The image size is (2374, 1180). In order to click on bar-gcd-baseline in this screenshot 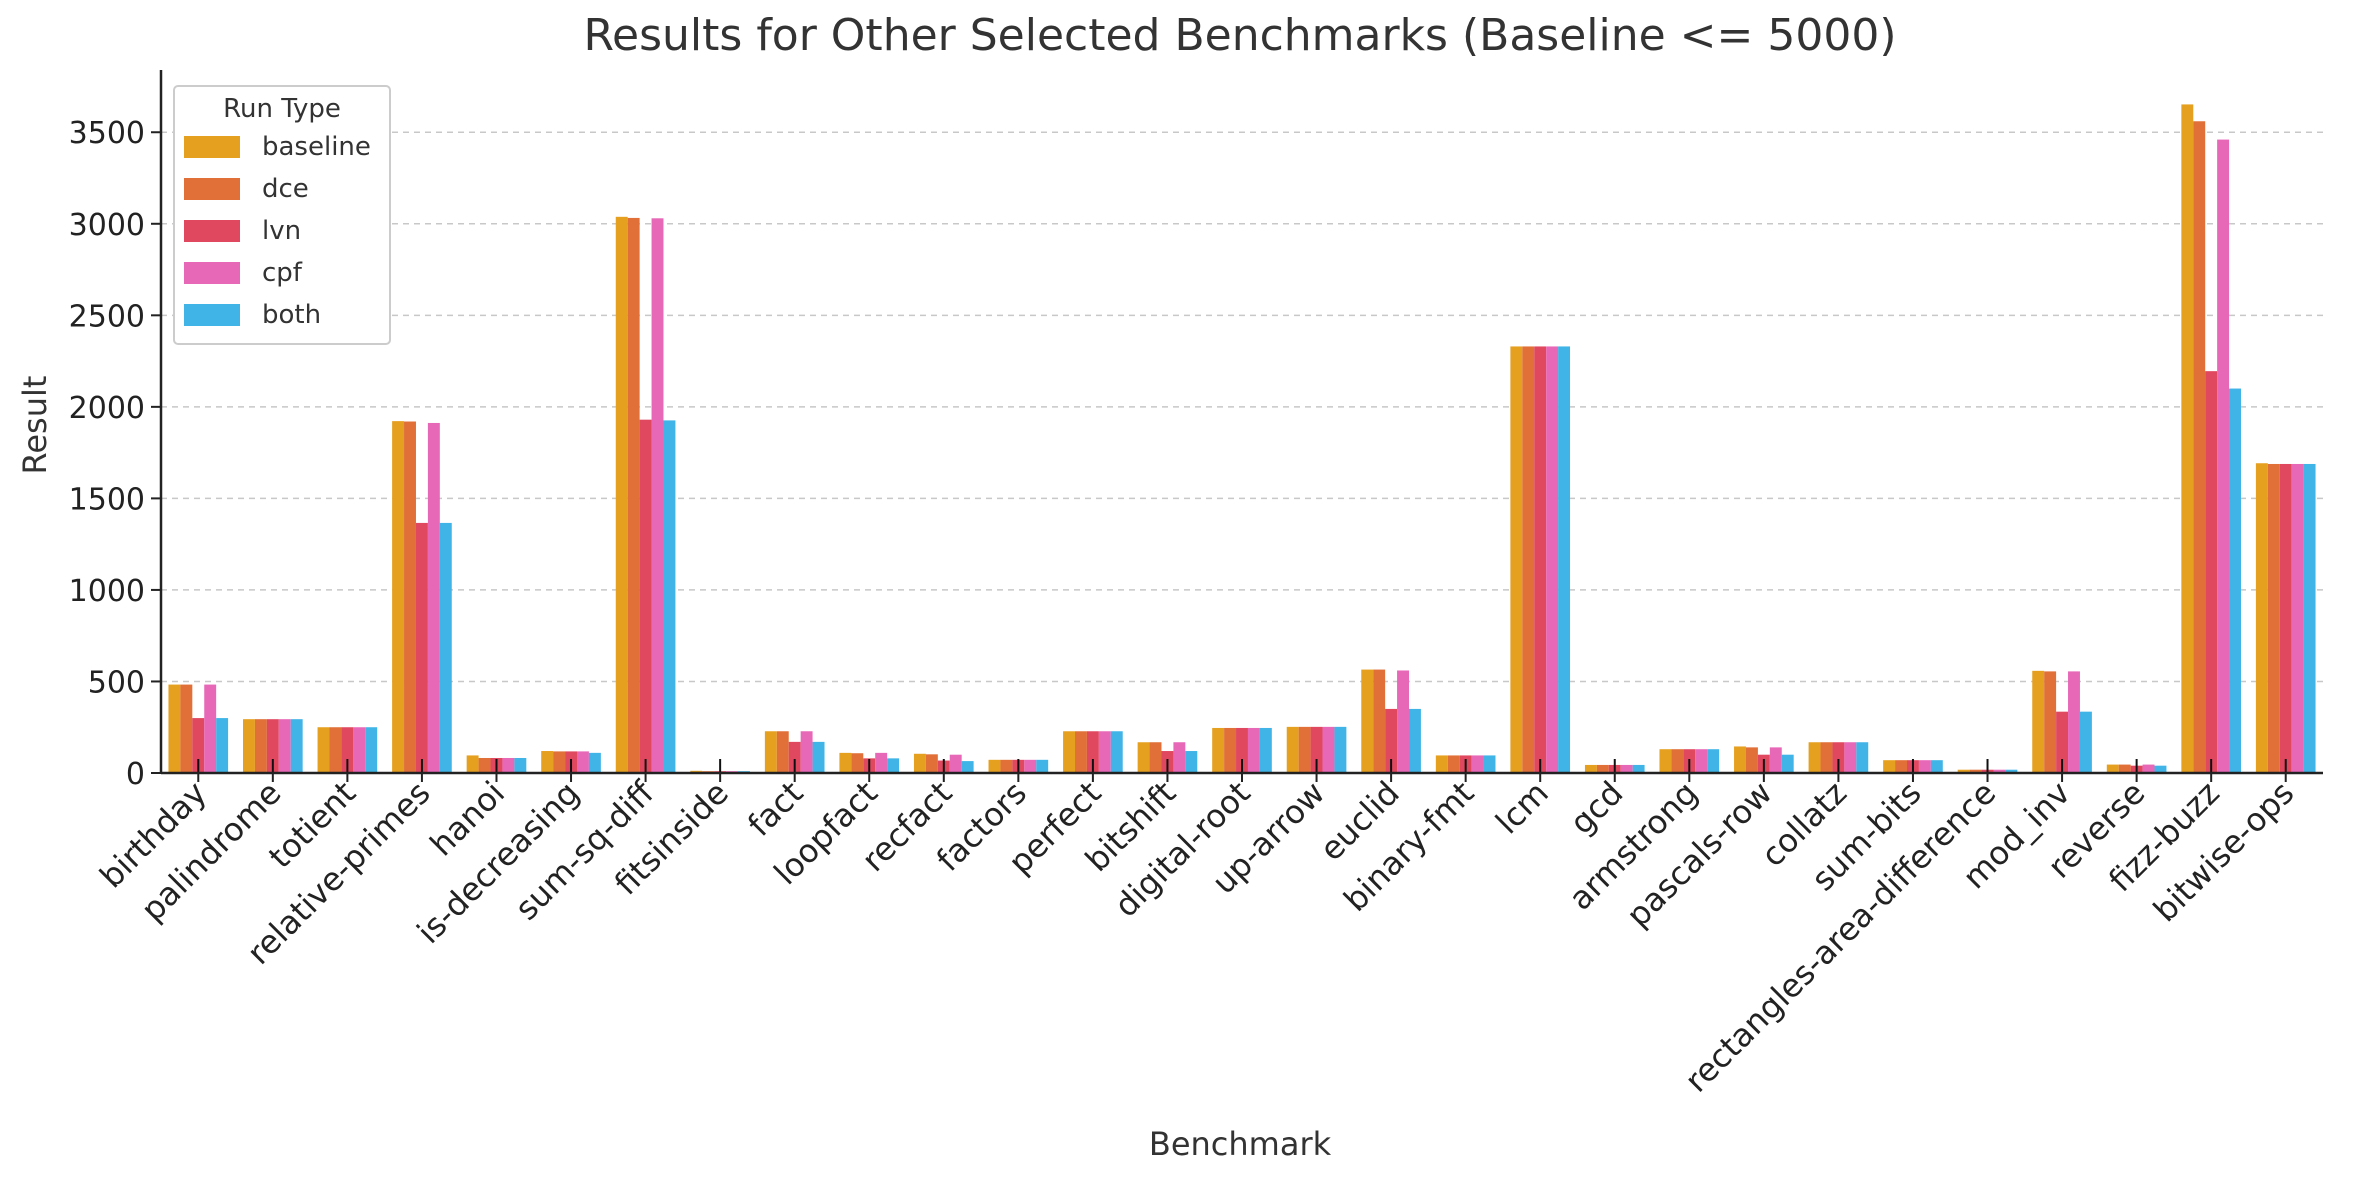, I will do `click(1590, 768)`.